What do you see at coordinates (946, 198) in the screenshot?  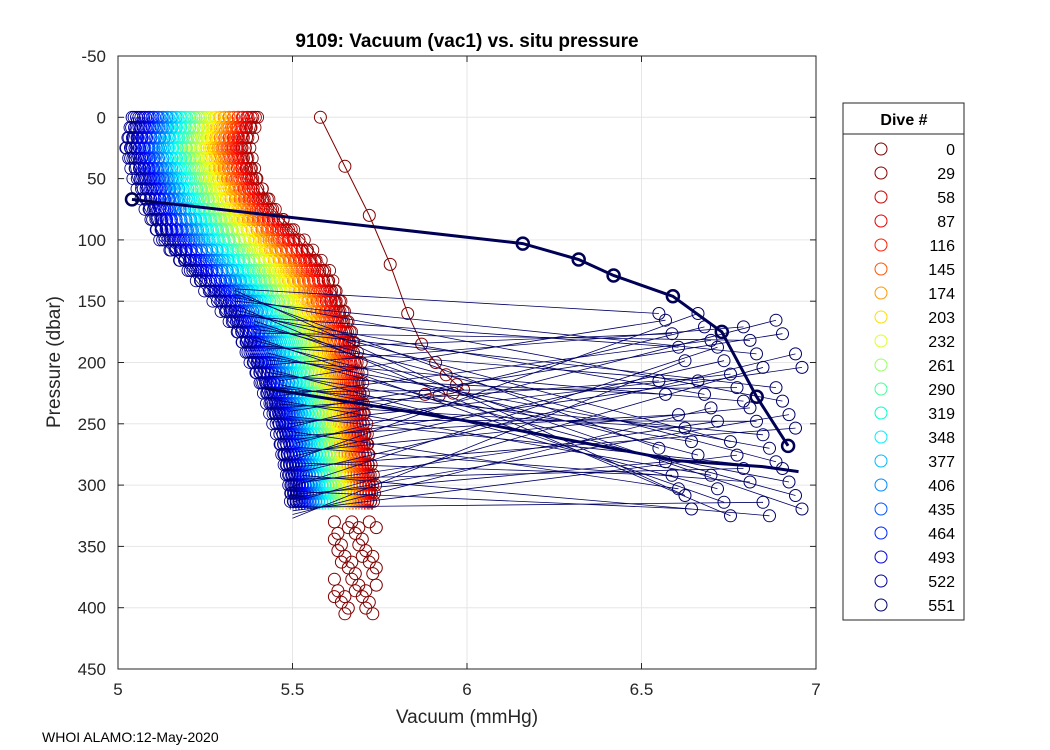 I see `legend-label: 58` at bounding box center [946, 198].